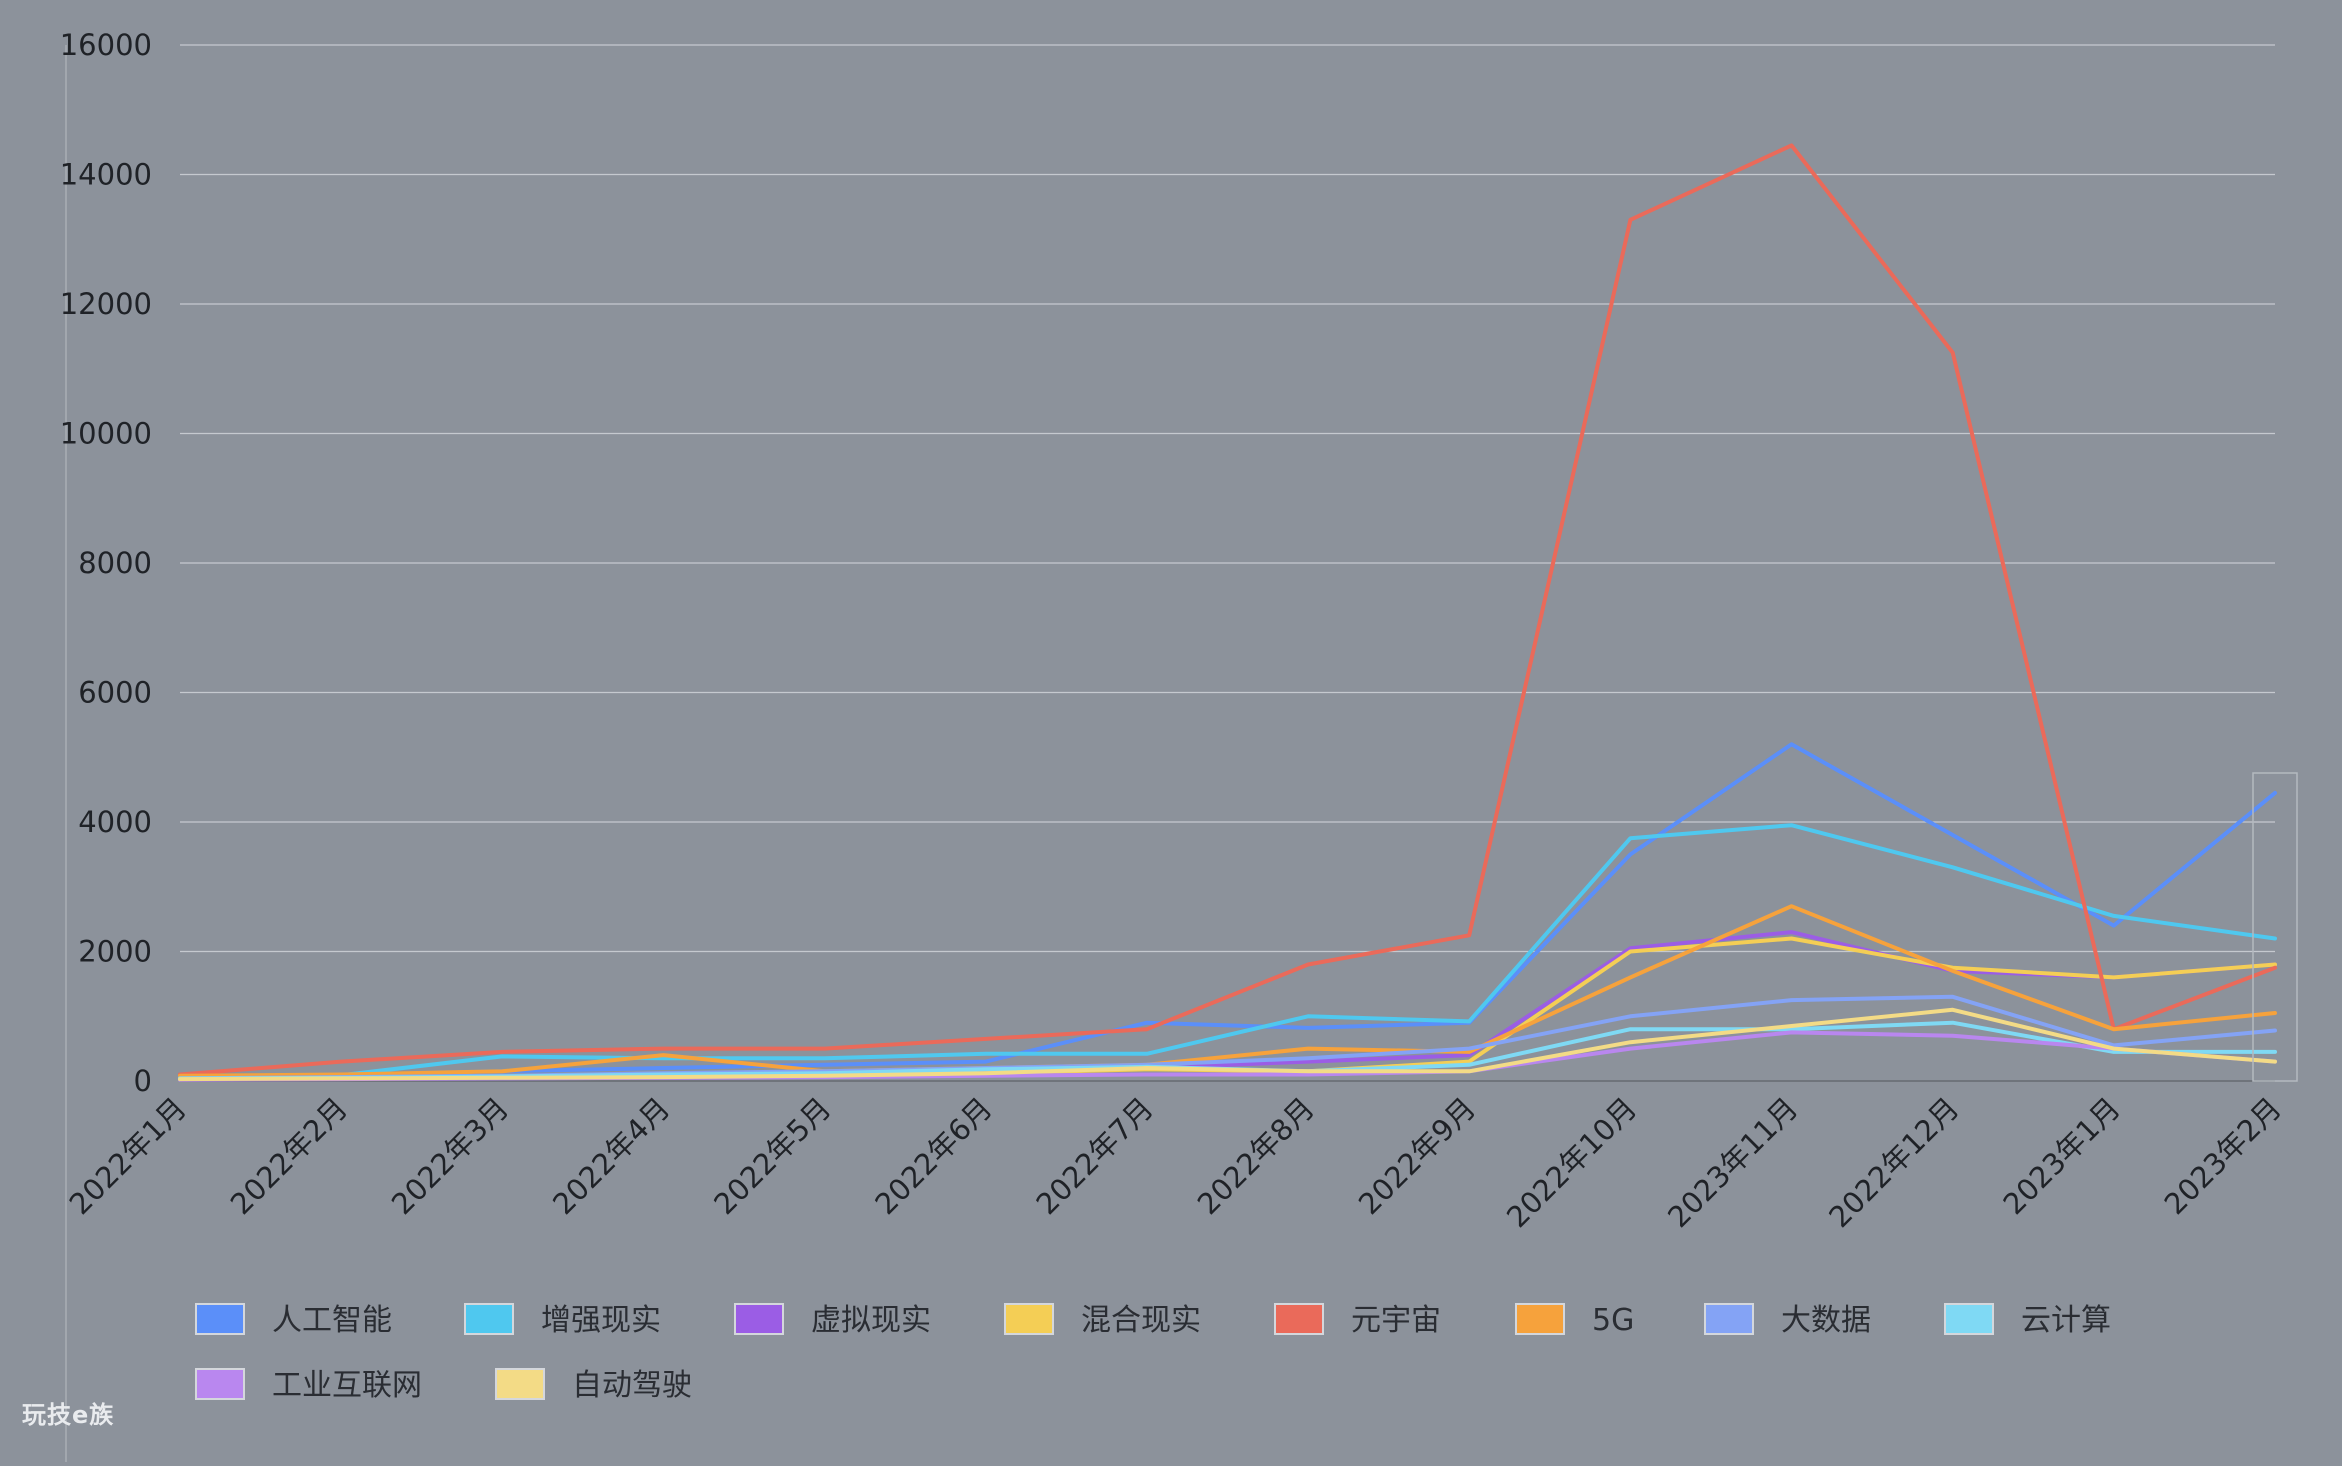 Image resolution: width=2342 pixels, height=1466 pixels. Describe the element at coordinates (347, 1385) in the screenshot. I see `legend-label: 工业互联网` at that location.